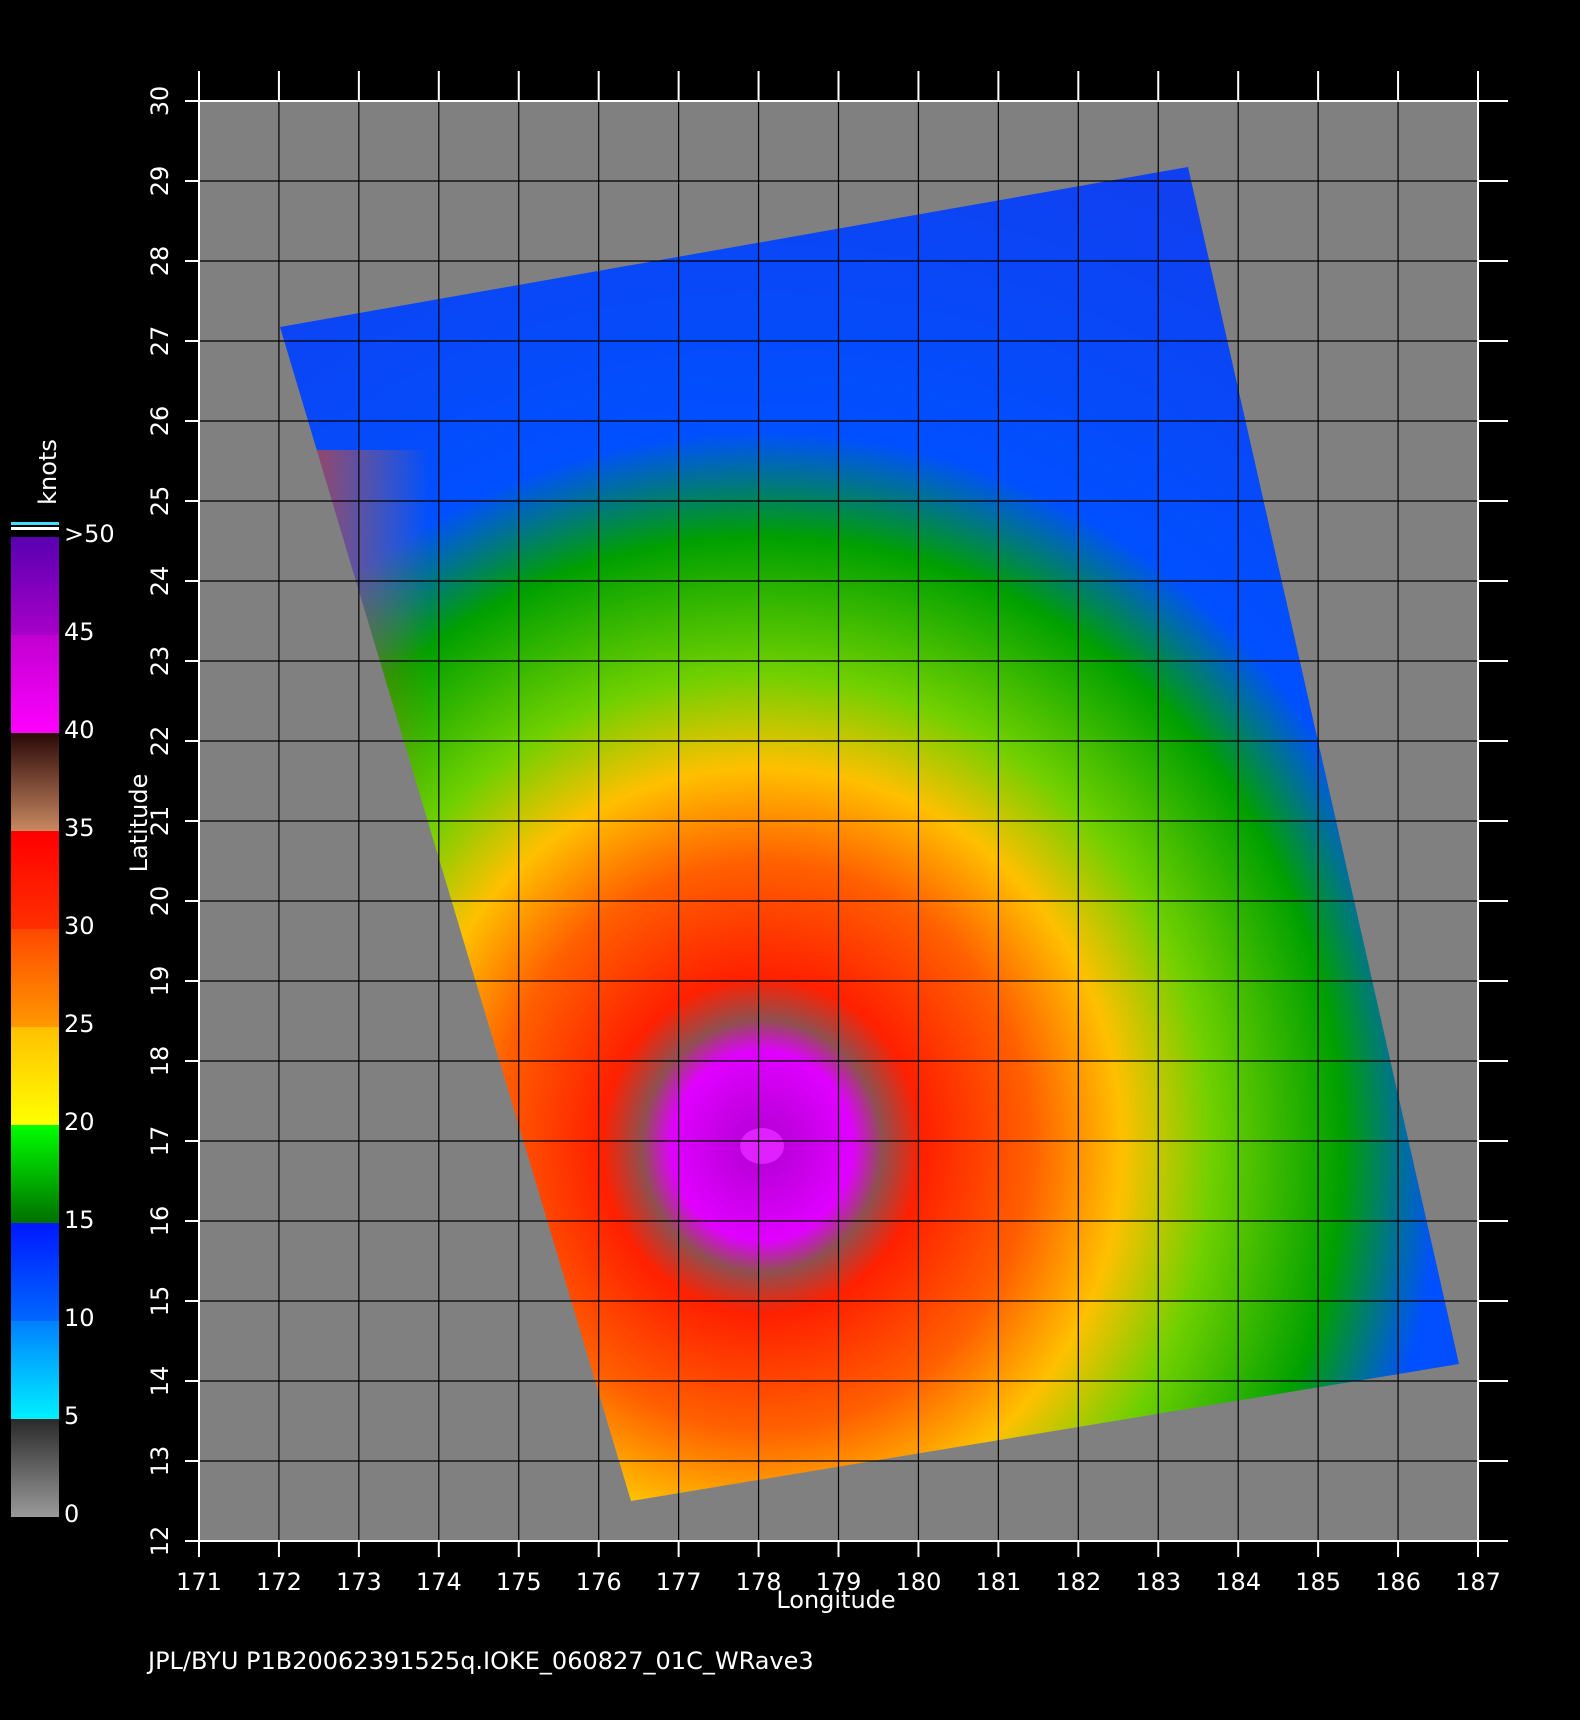  I want to click on x-tick-label: 187, so click(1478, 1582).